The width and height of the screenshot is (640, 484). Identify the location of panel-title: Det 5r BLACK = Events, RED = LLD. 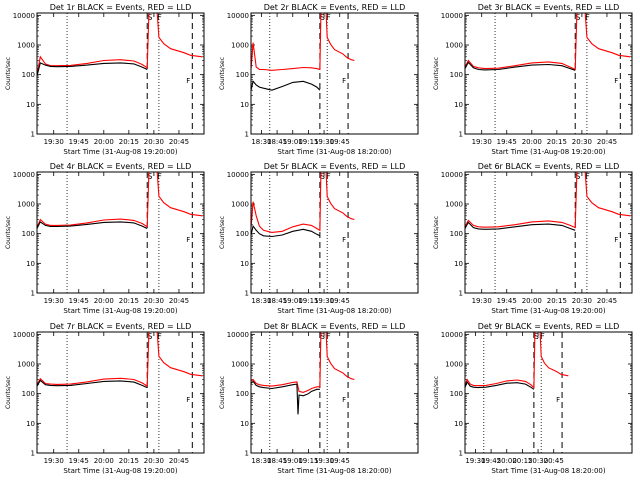
(335, 166).